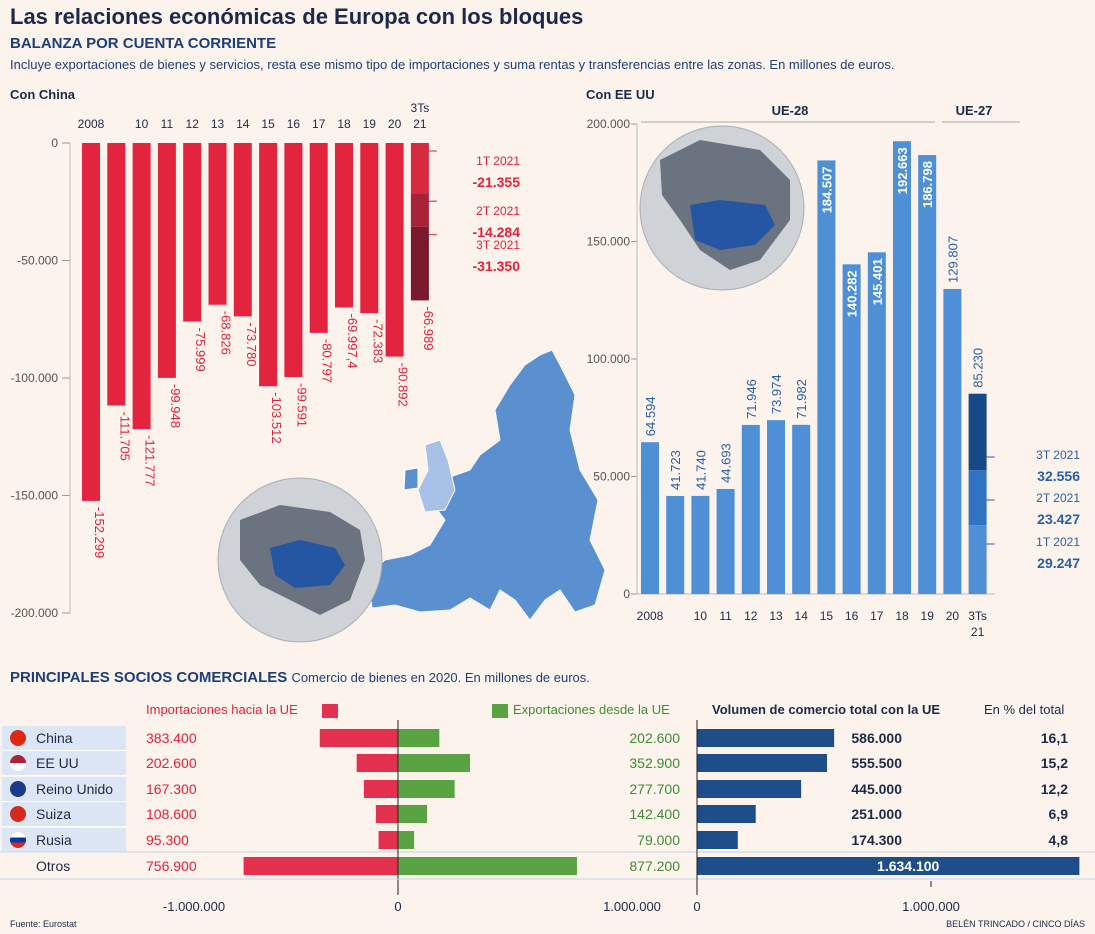 The height and width of the screenshot is (934, 1095). Describe the element at coordinates (18, 789) in the screenshot. I see `flag-icon` at that location.